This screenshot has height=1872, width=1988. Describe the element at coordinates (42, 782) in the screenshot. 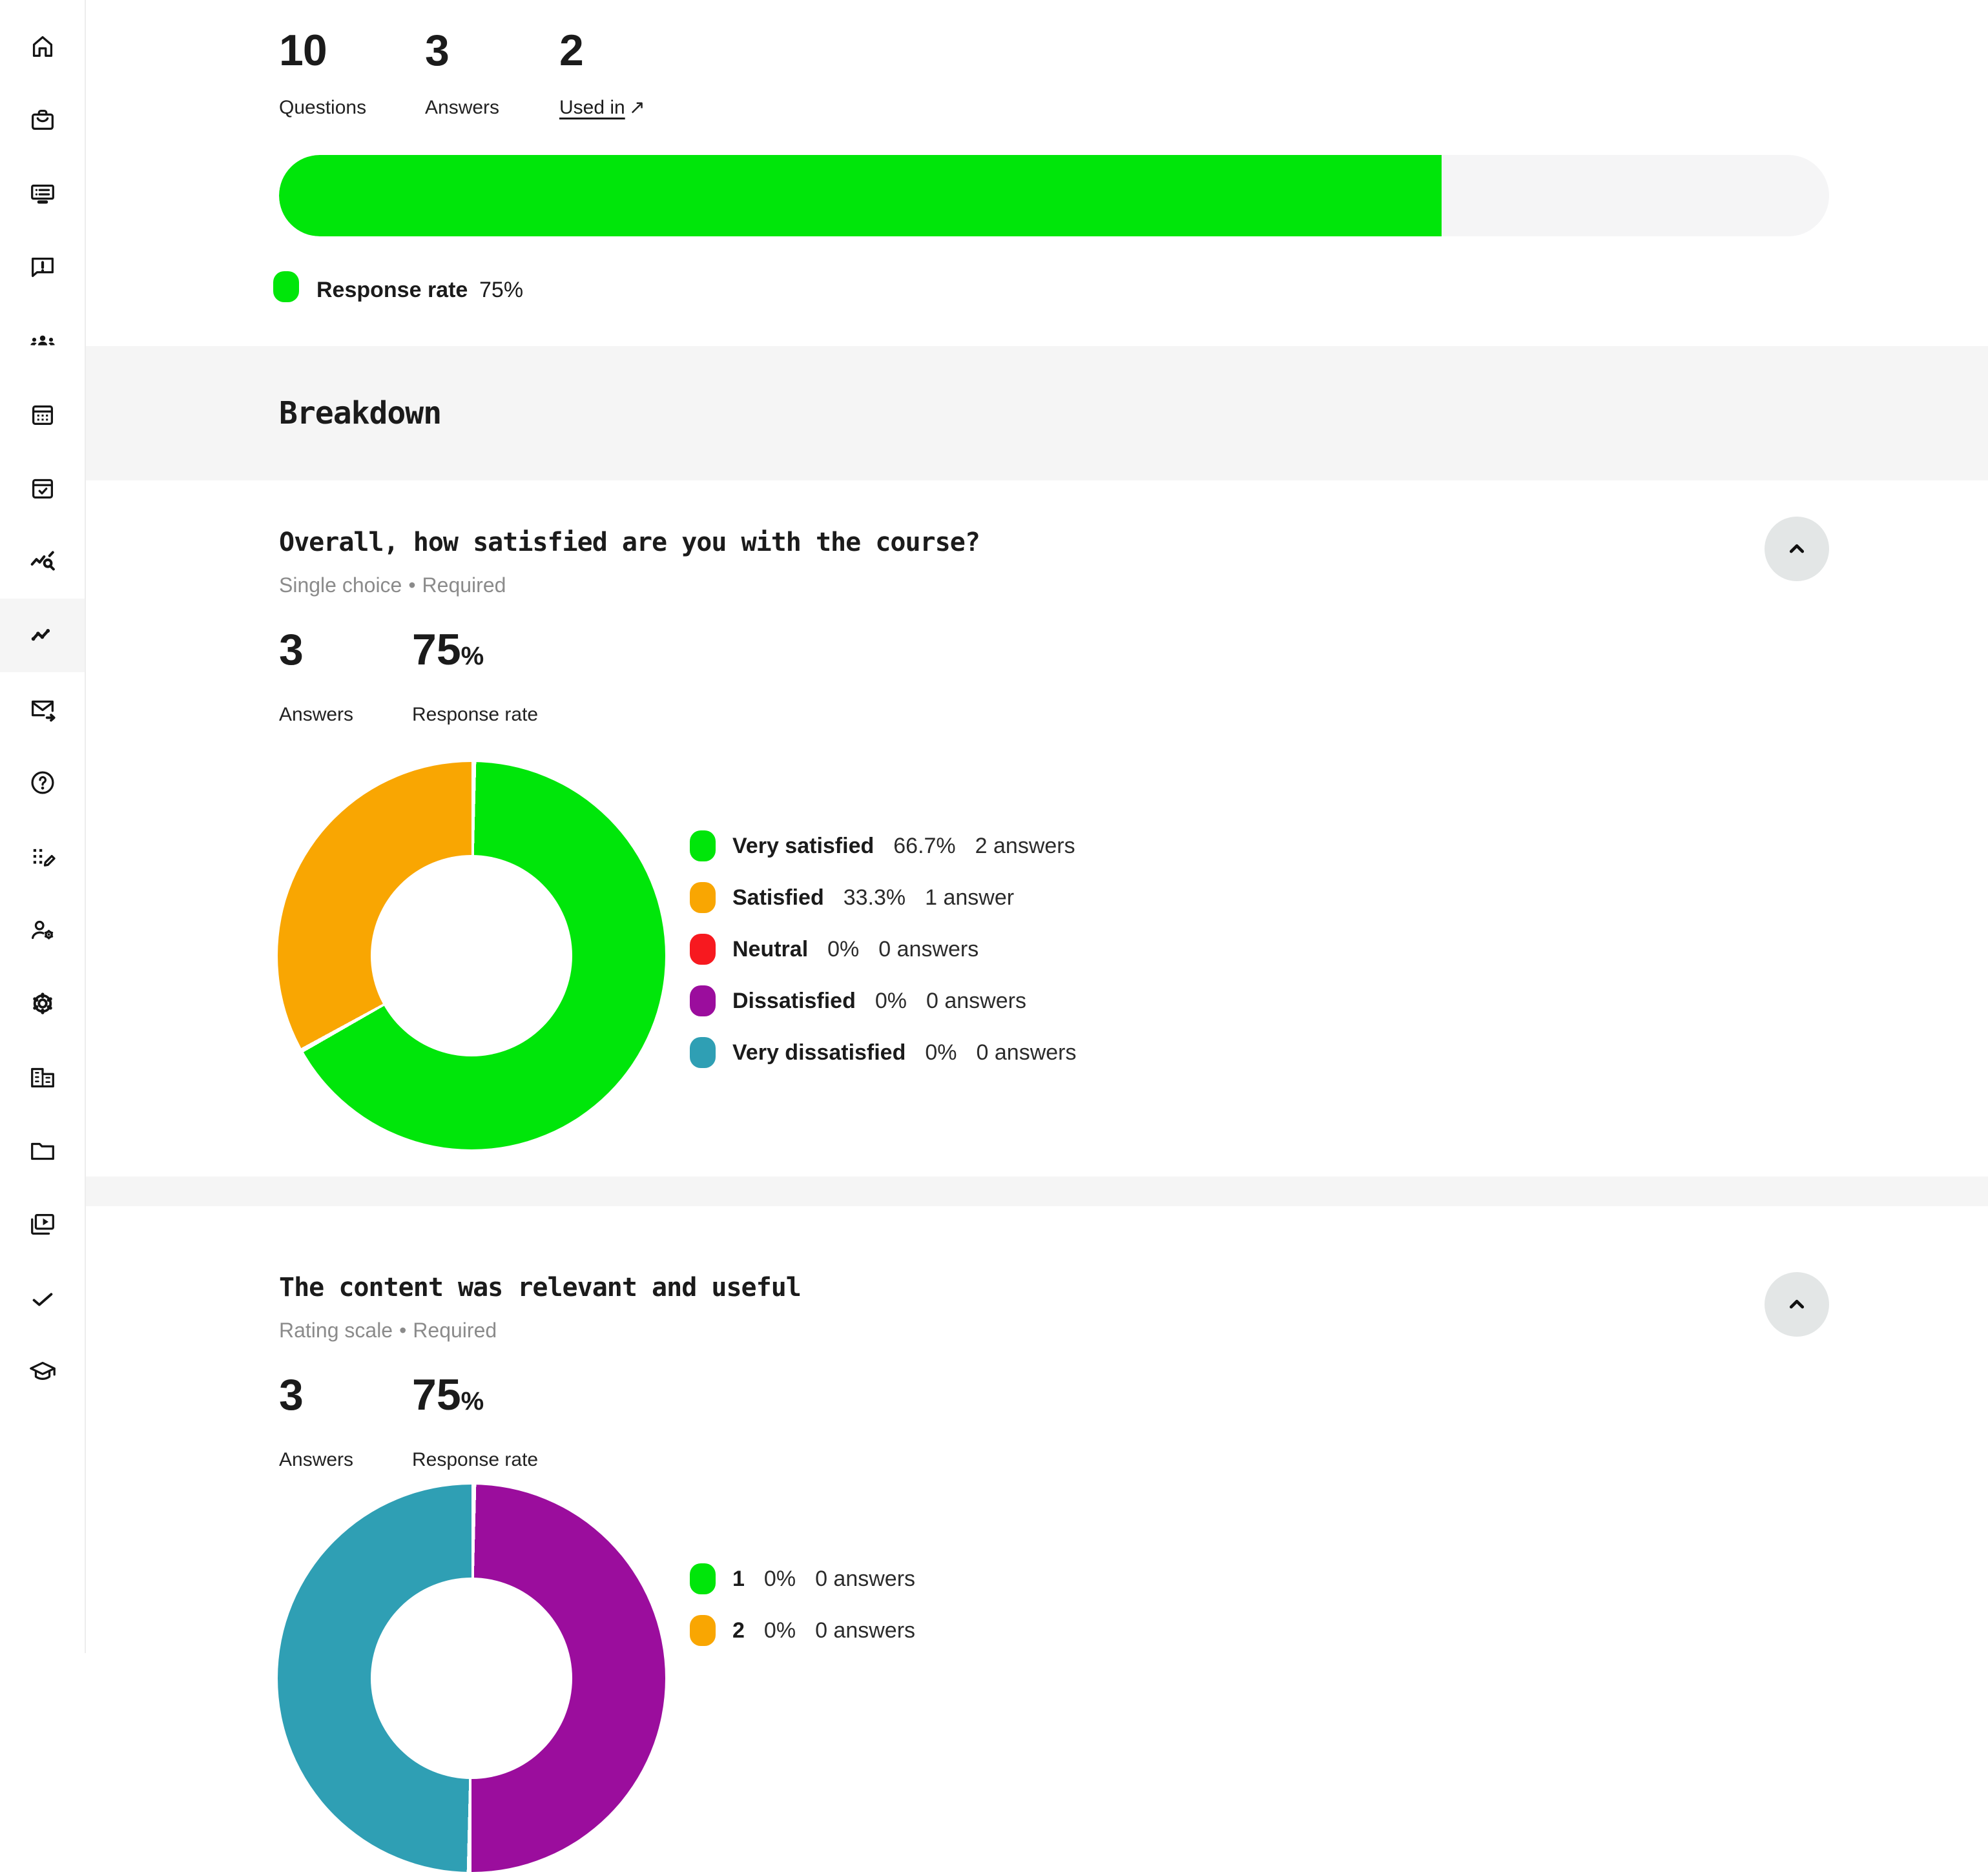

I see `sidebar-item-help` at that location.